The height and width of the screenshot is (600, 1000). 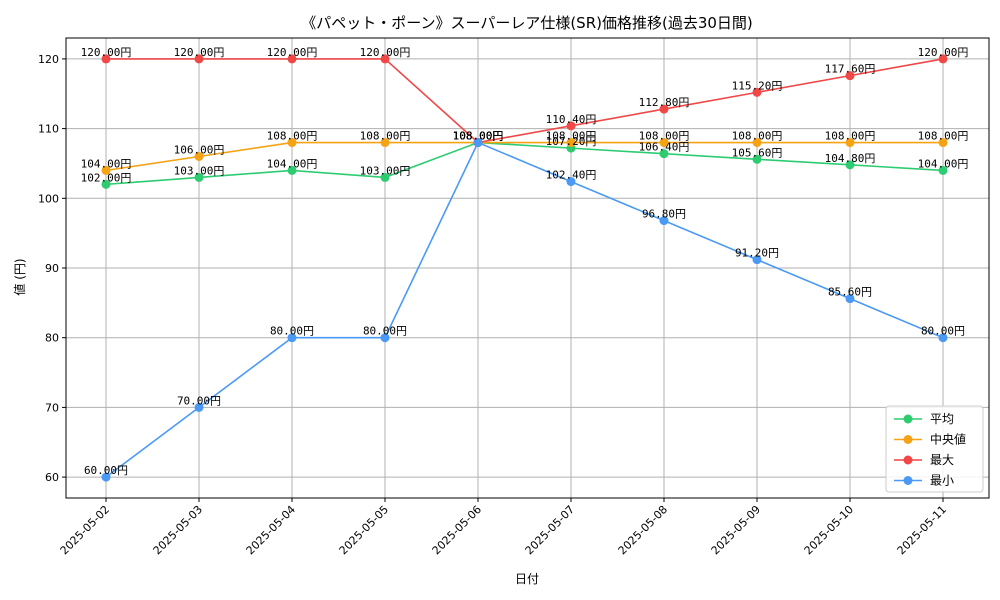 What do you see at coordinates (19, 276) in the screenshot?
I see `y-axis-label: 値 (円)` at bounding box center [19, 276].